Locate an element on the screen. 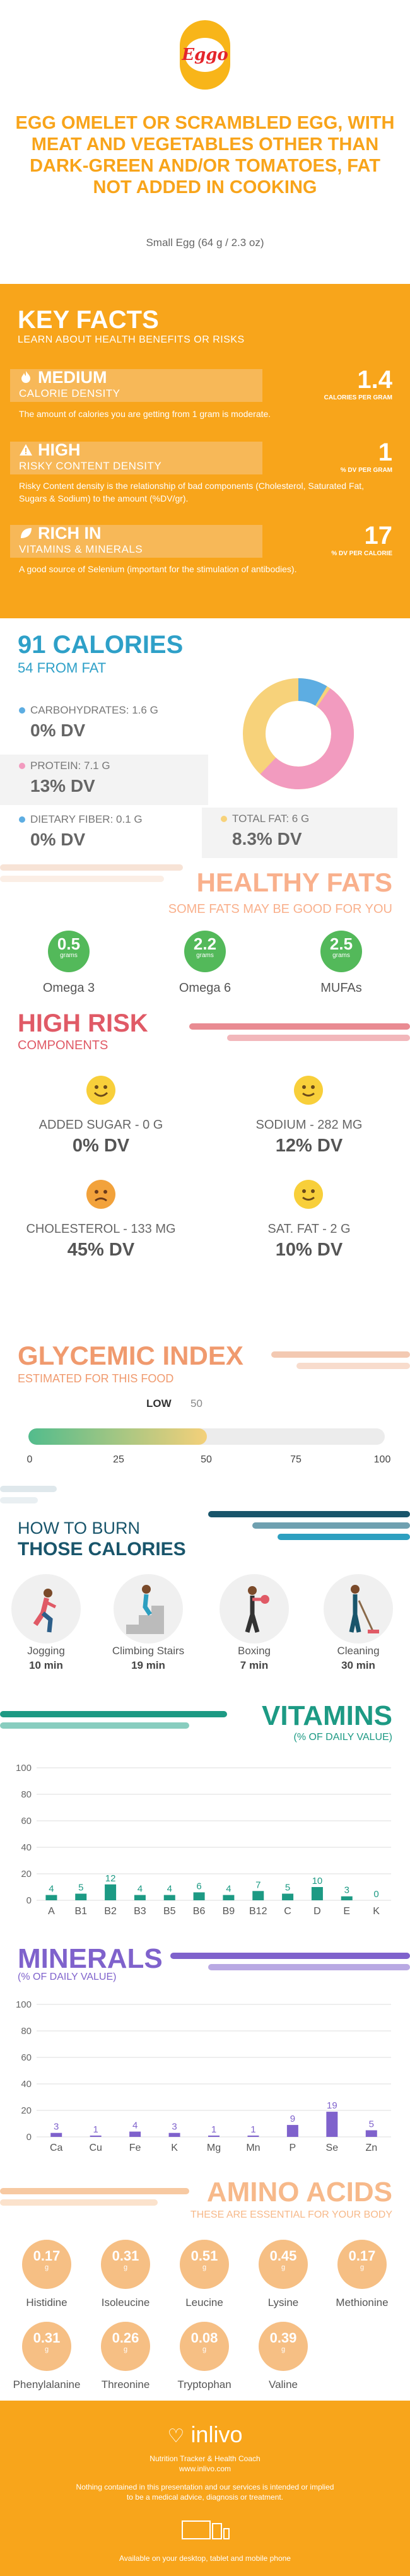 The image size is (410, 2576). minerals-bar-chart: 0 20 40 60 80 100 3 Ca 1 Cu 4 Fe 3 K 1 Mg 1 Mn 9 P 19 Se 5 Zn is located at coordinates (203, 2076).